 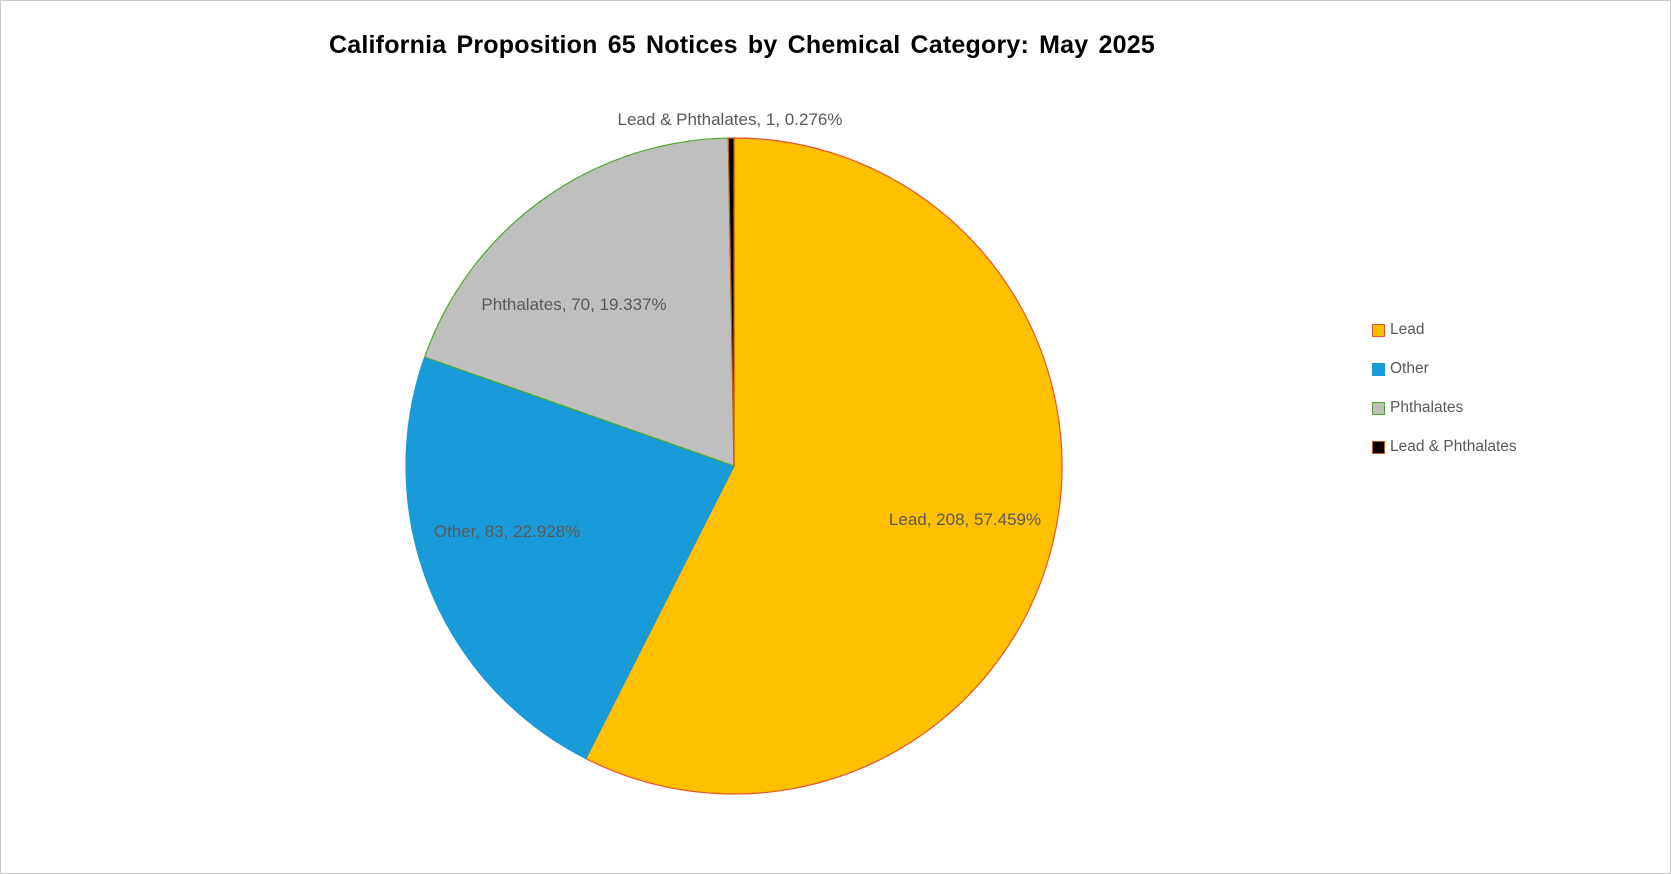 I want to click on legend-item-phthalates: Phthalates, so click(x=1444, y=408).